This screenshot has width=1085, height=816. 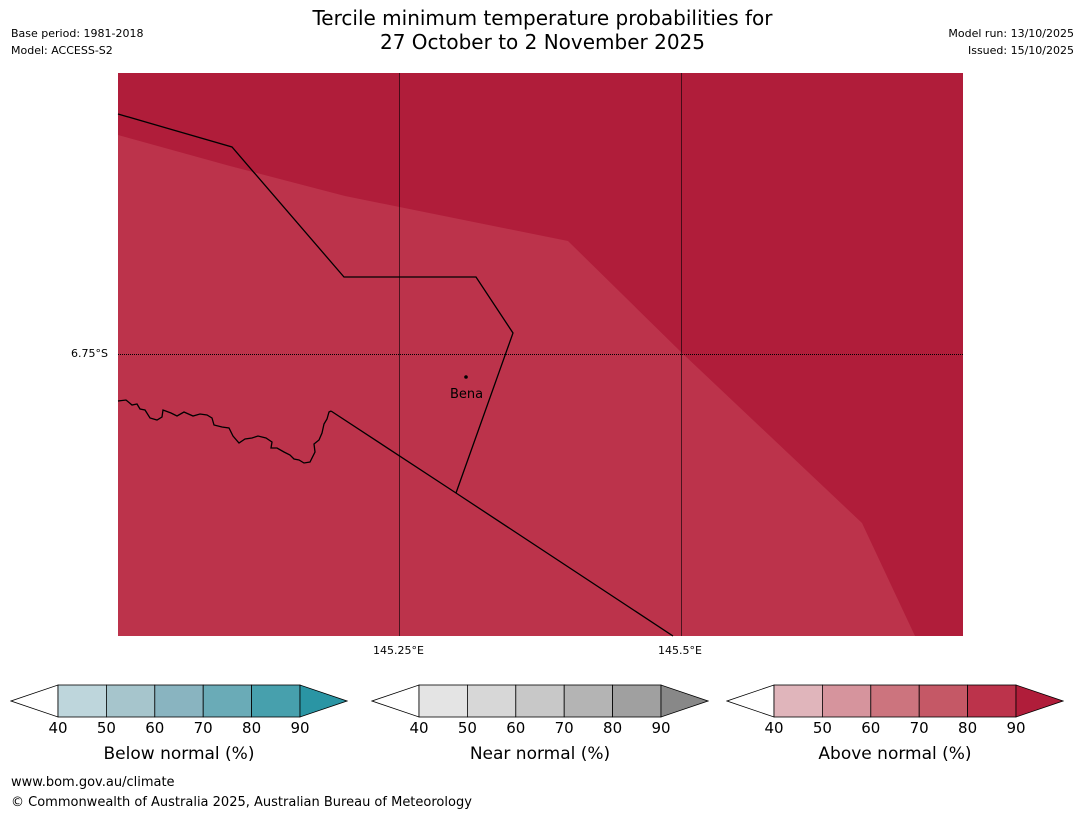 What do you see at coordinates (179, 754) in the screenshot?
I see `colorbar-label: Below normal (%)` at bounding box center [179, 754].